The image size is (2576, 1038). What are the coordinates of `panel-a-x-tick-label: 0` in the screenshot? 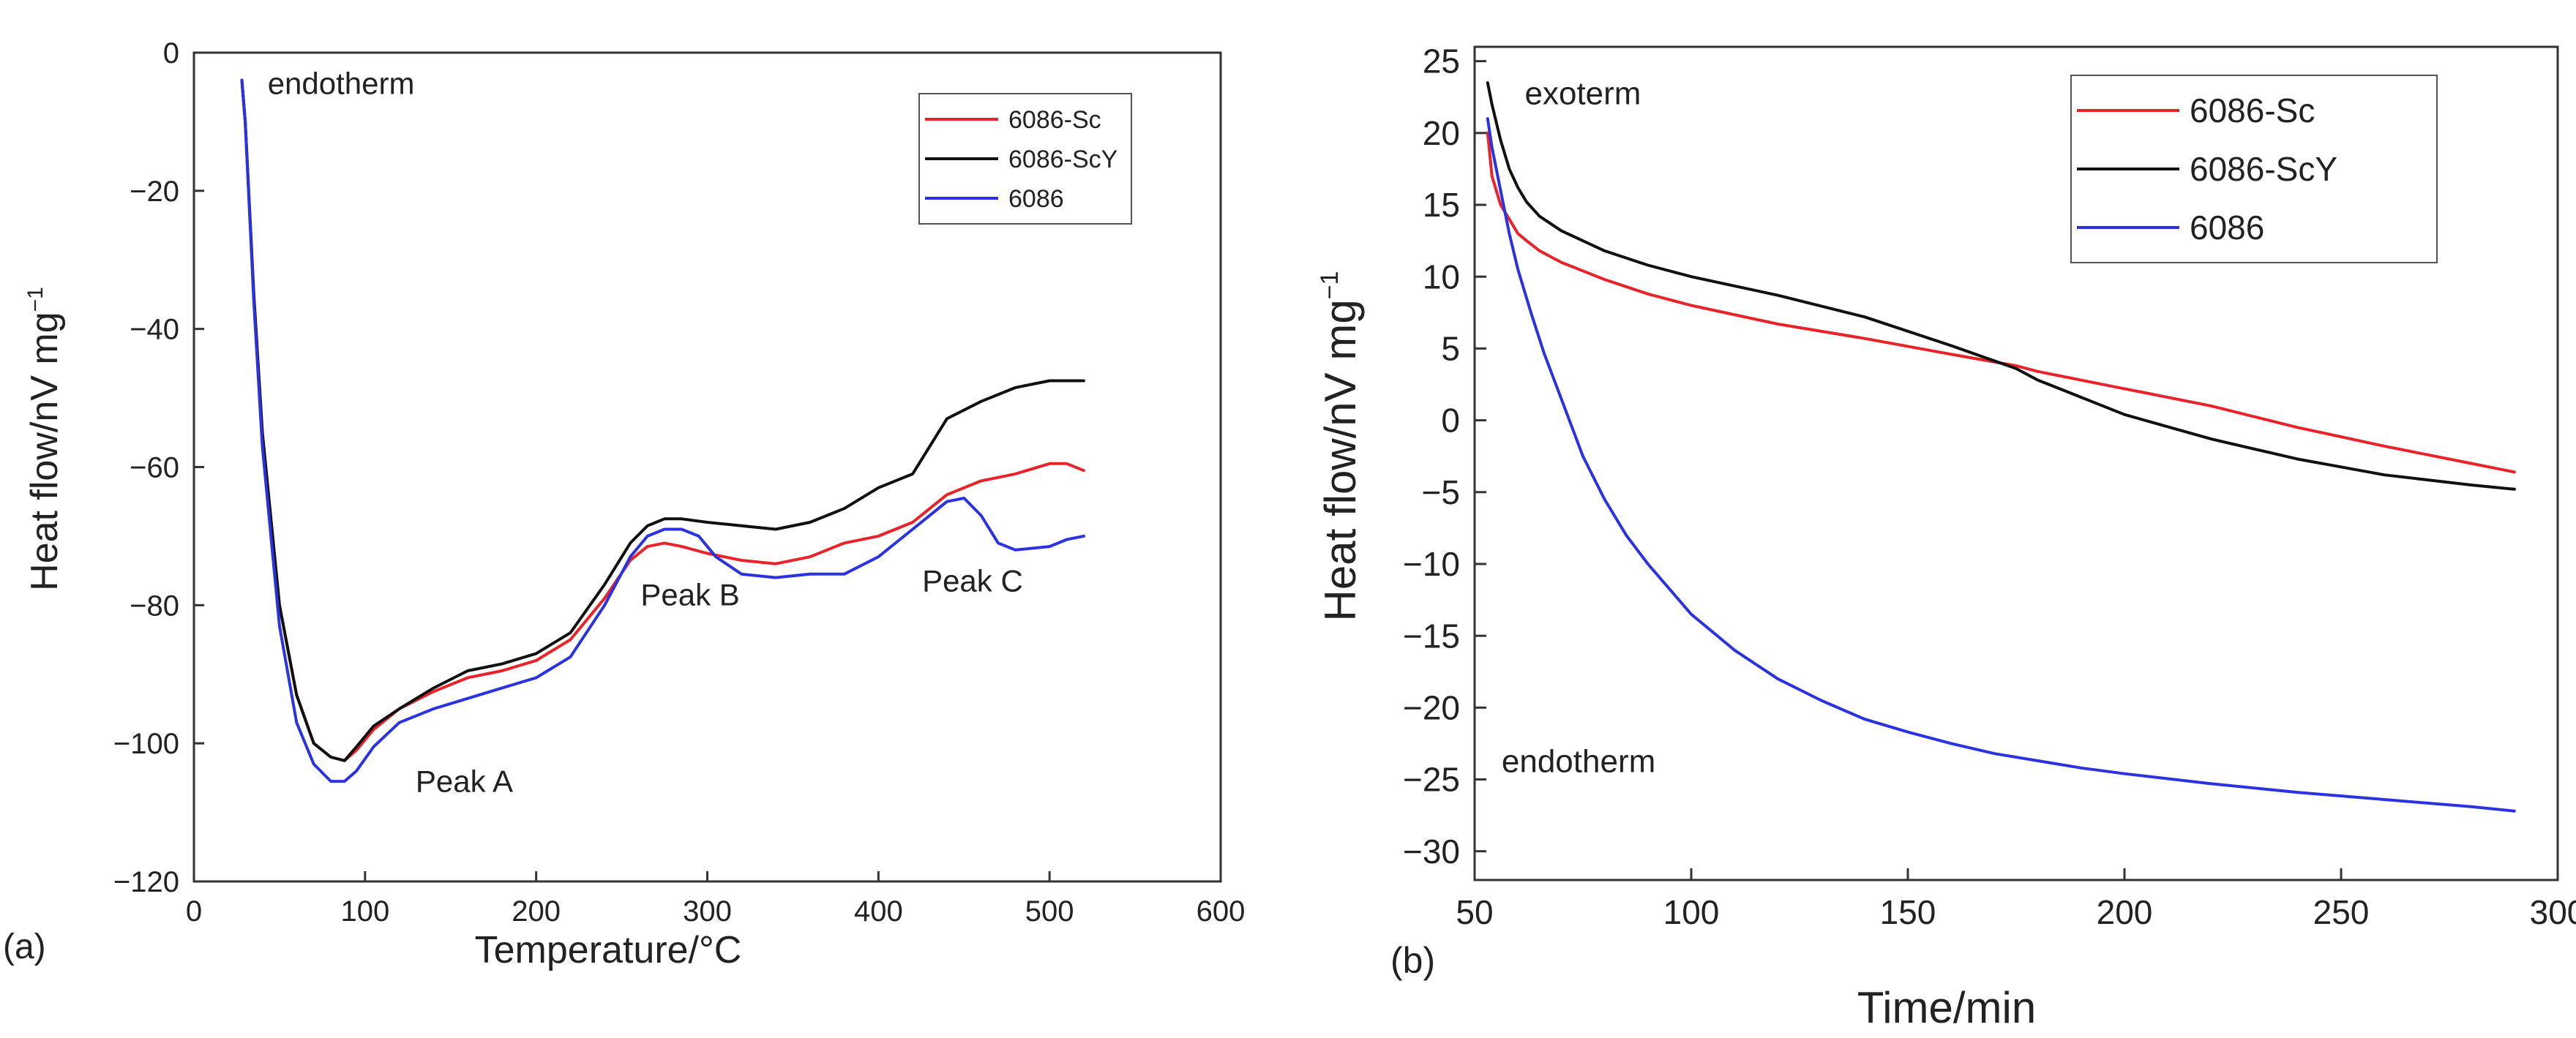 It's located at (194, 911).